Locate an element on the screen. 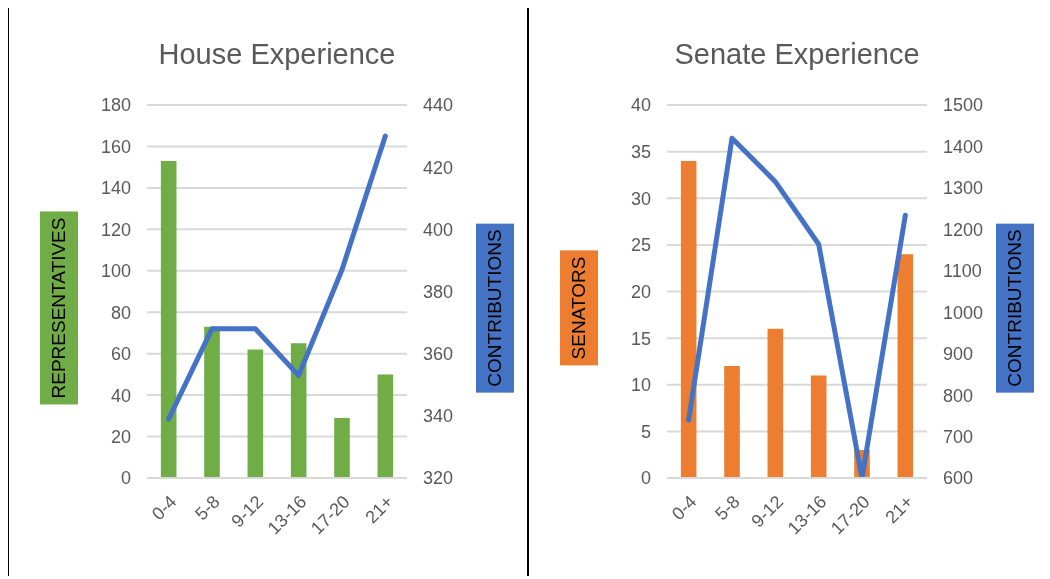  y2-tick-label: 600 is located at coordinates (958, 478).